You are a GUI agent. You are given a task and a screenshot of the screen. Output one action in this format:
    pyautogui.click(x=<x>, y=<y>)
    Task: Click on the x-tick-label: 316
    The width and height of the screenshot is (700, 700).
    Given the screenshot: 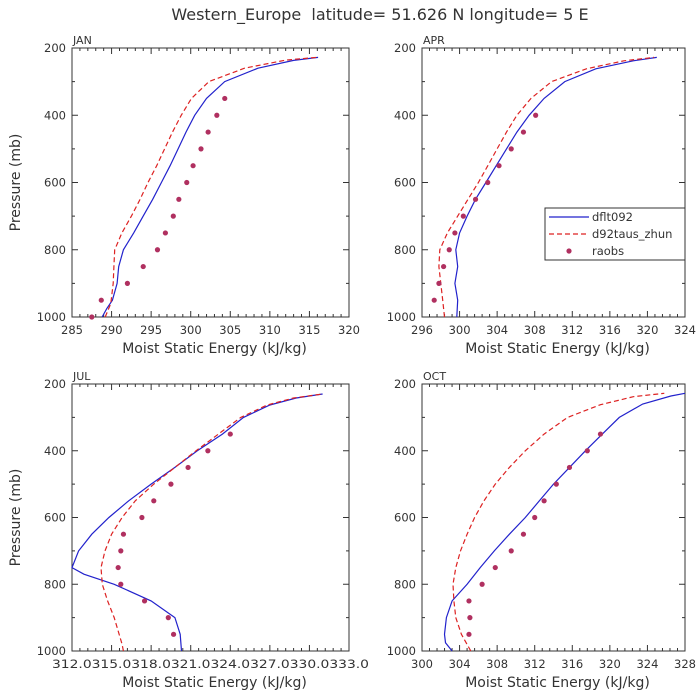 What is the action you would take?
    pyautogui.click(x=610, y=330)
    